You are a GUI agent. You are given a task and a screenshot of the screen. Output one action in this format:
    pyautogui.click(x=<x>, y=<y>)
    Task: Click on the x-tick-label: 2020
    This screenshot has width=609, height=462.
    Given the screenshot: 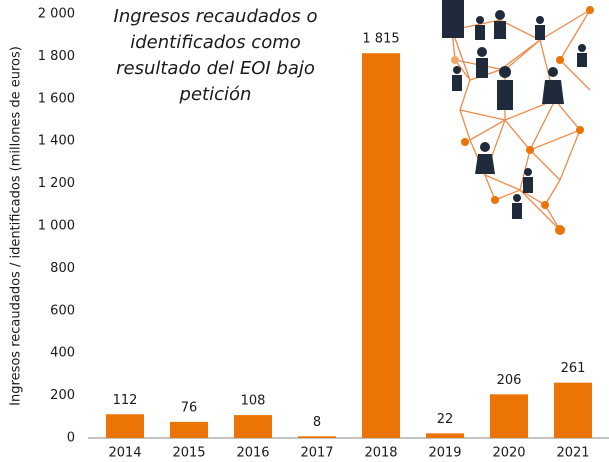 What is the action you would take?
    pyautogui.click(x=508, y=453)
    